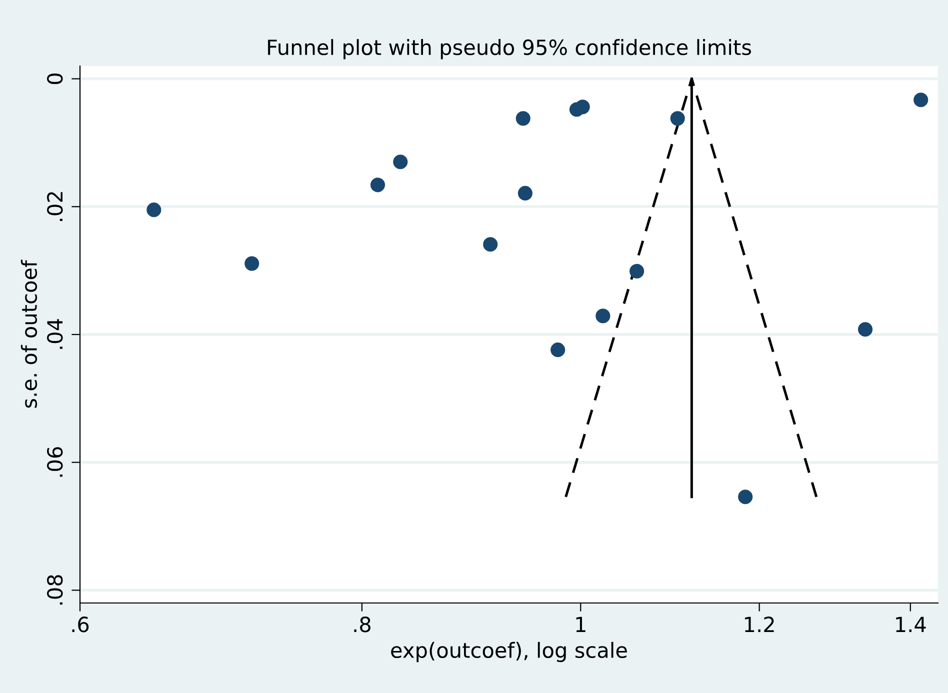  What do you see at coordinates (29, 334) in the screenshot?
I see `y-axis-title: s.e. of outcoef` at bounding box center [29, 334].